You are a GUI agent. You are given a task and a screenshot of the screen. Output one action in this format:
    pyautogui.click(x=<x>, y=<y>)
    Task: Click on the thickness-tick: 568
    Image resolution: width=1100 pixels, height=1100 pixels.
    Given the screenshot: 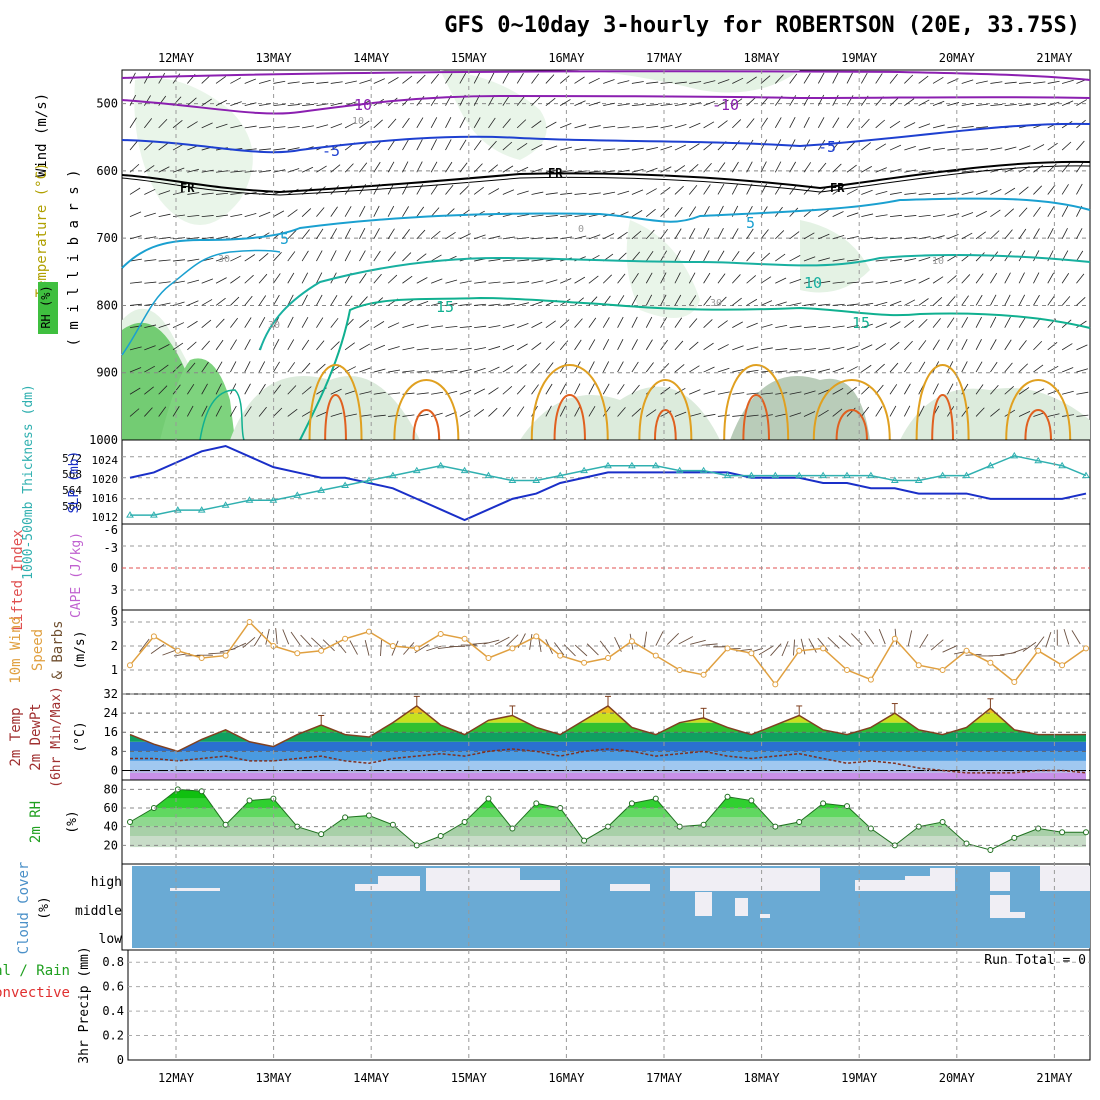 What is the action you would take?
    pyautogui.click(x=72, y=474)
    